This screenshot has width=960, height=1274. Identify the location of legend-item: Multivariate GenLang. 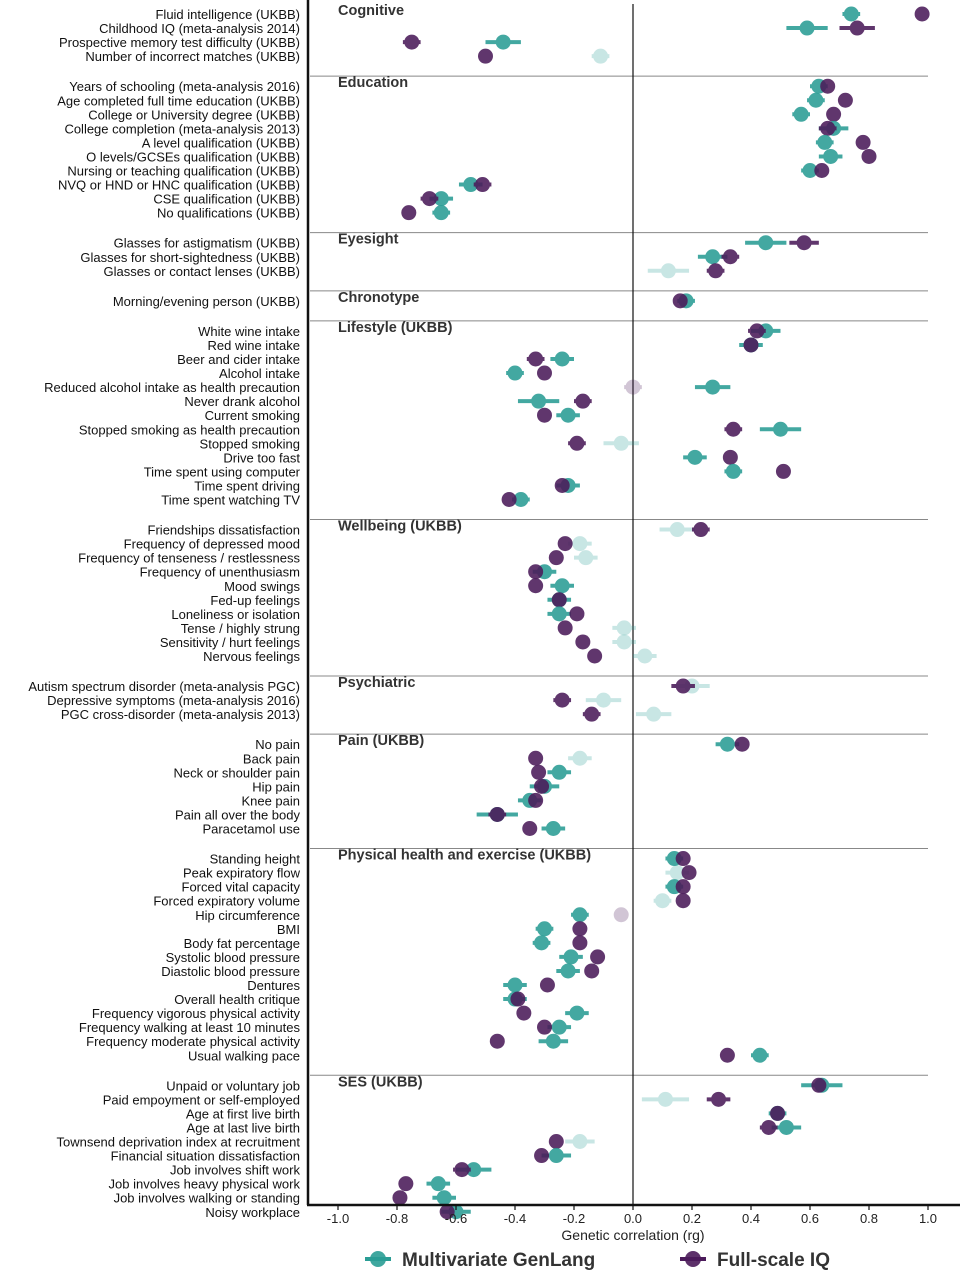
(480, 1260).